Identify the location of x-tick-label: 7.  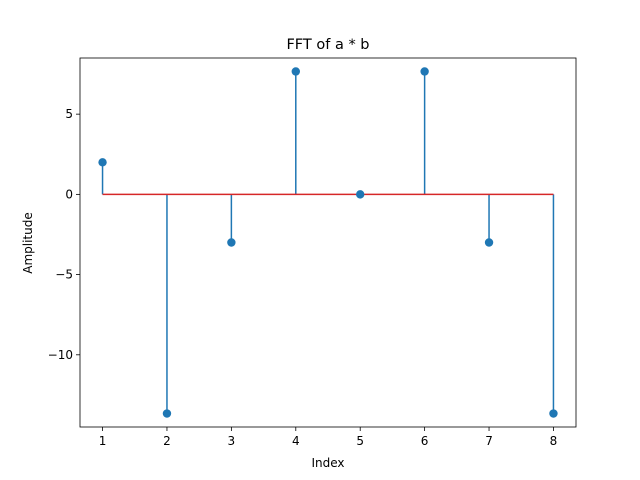
(489, 441).